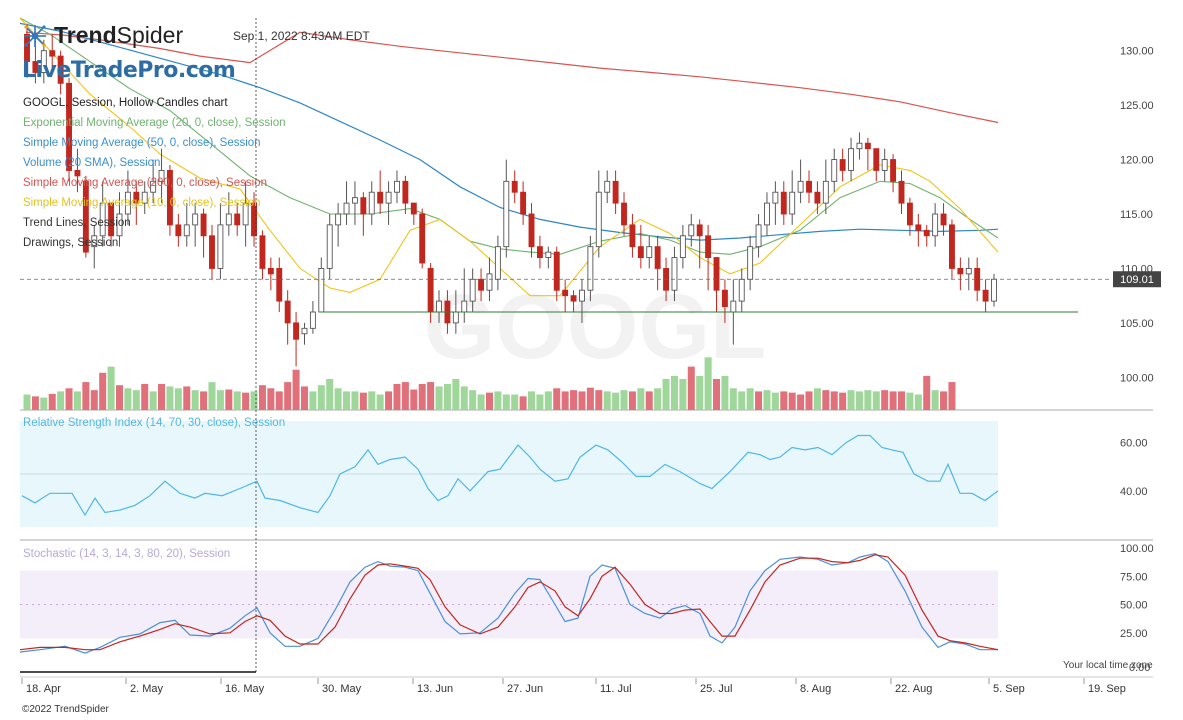 This screenshot has width=1183, height=720. I want to click on rsi-tick-label: 40.00, so click(1134, 492).